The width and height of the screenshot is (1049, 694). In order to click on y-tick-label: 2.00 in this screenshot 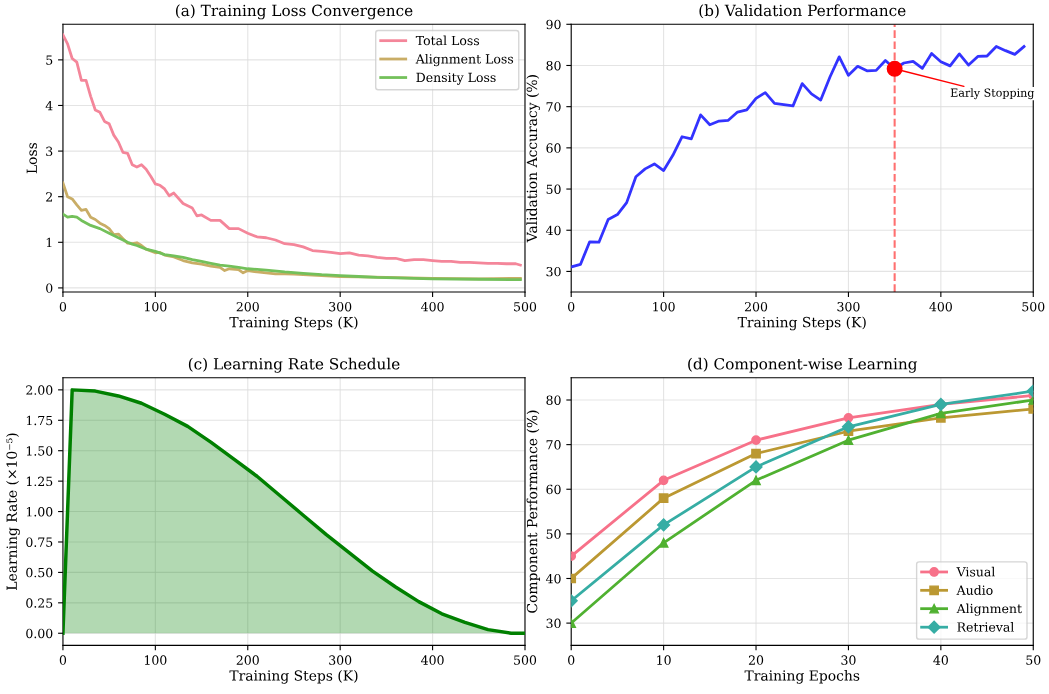, I will do `click(39, 390)`.